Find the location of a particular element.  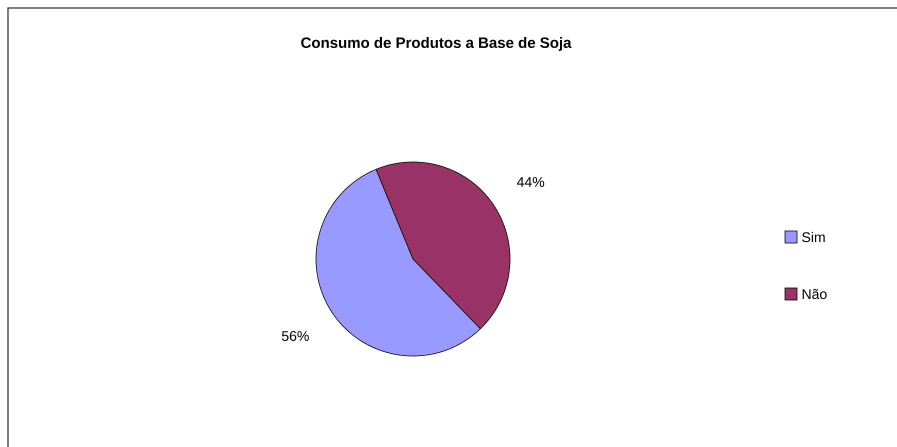

legend-label: Não is located at coordinates (814, 294).